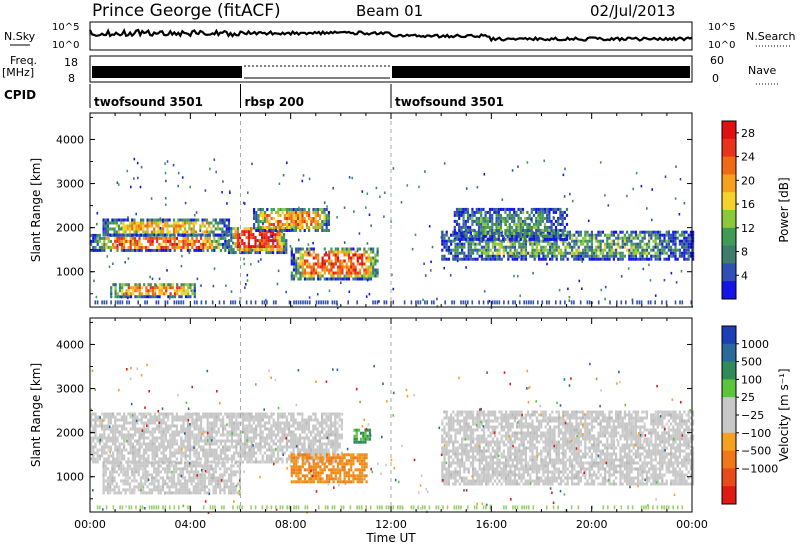 This screenshot has height=558, width=800. Describe the element at coordinates (744, 252) in the screenshot. I see `colorbar-tick-label: 8` at that location.